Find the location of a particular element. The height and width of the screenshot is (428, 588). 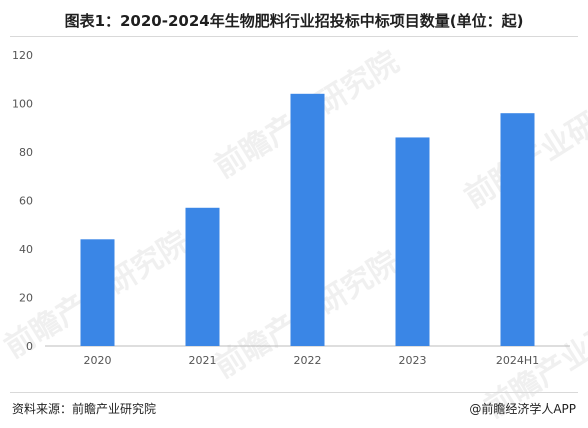

y-tick-label: 60 is located at coordinates (26, 201).